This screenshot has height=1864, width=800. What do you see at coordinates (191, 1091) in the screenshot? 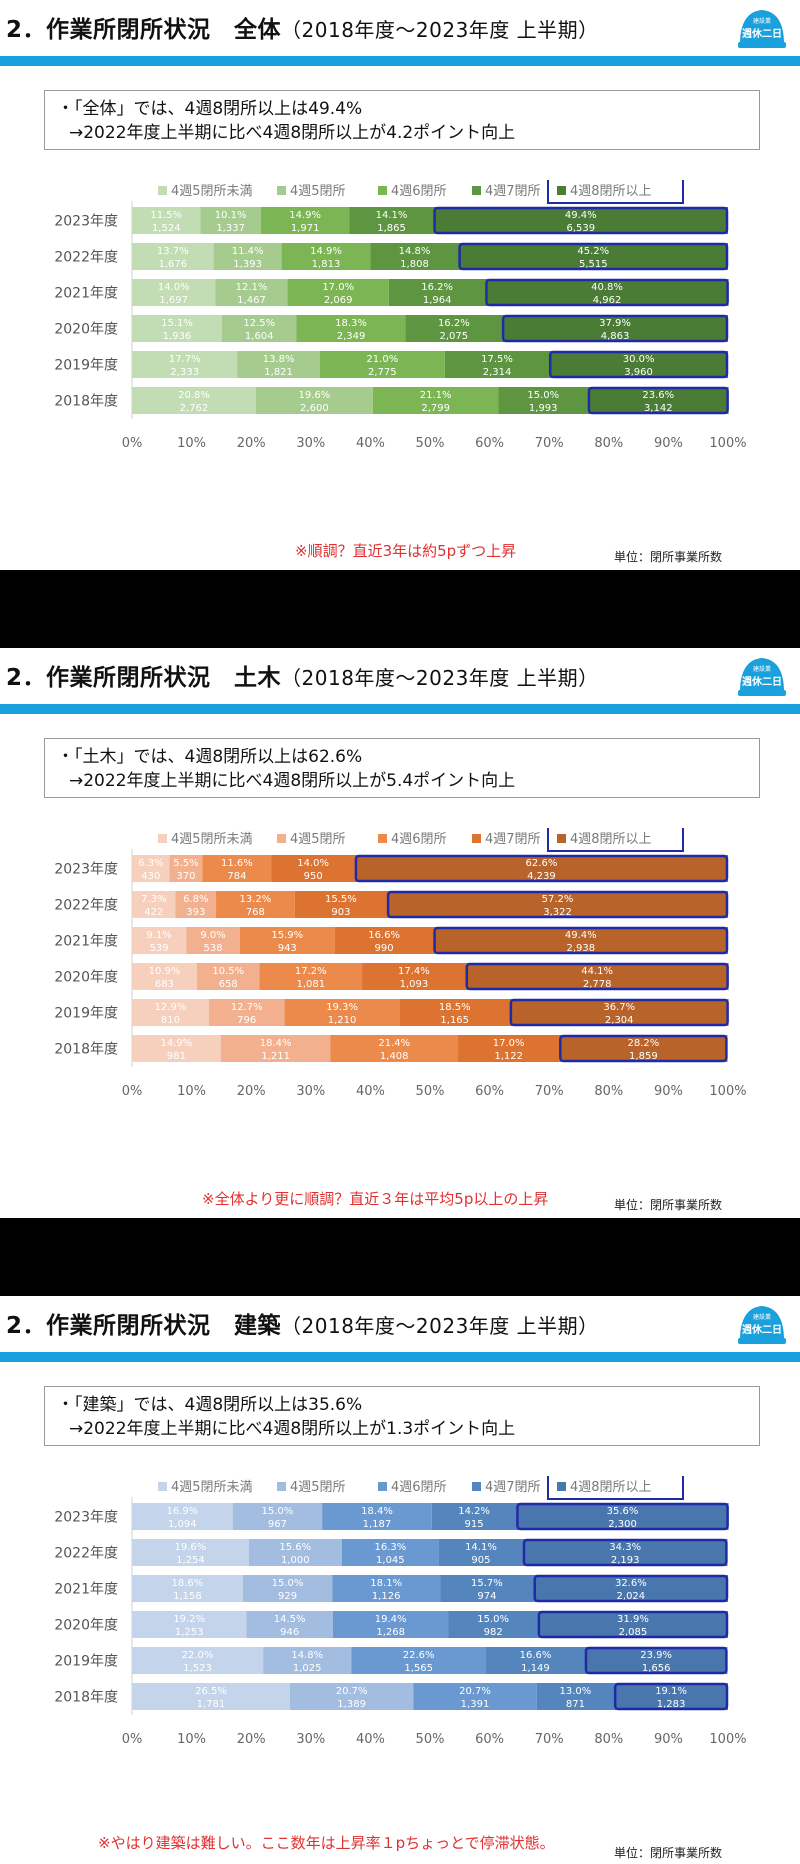
I see `x-tick-label: 10%` at bounding box center [191, 1091].